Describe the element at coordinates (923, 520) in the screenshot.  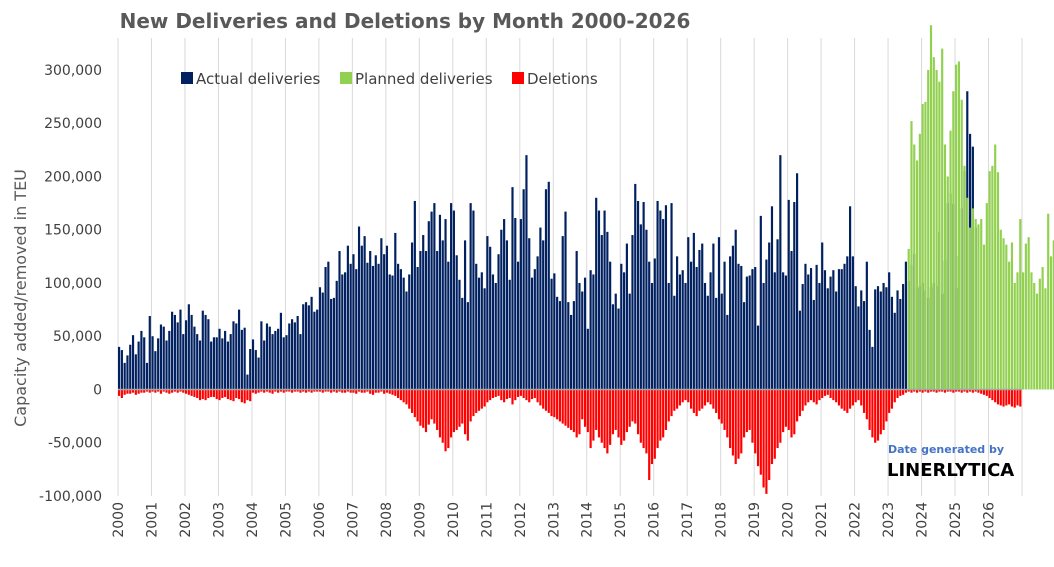
I see `x-tick-label: 2024` at that location.